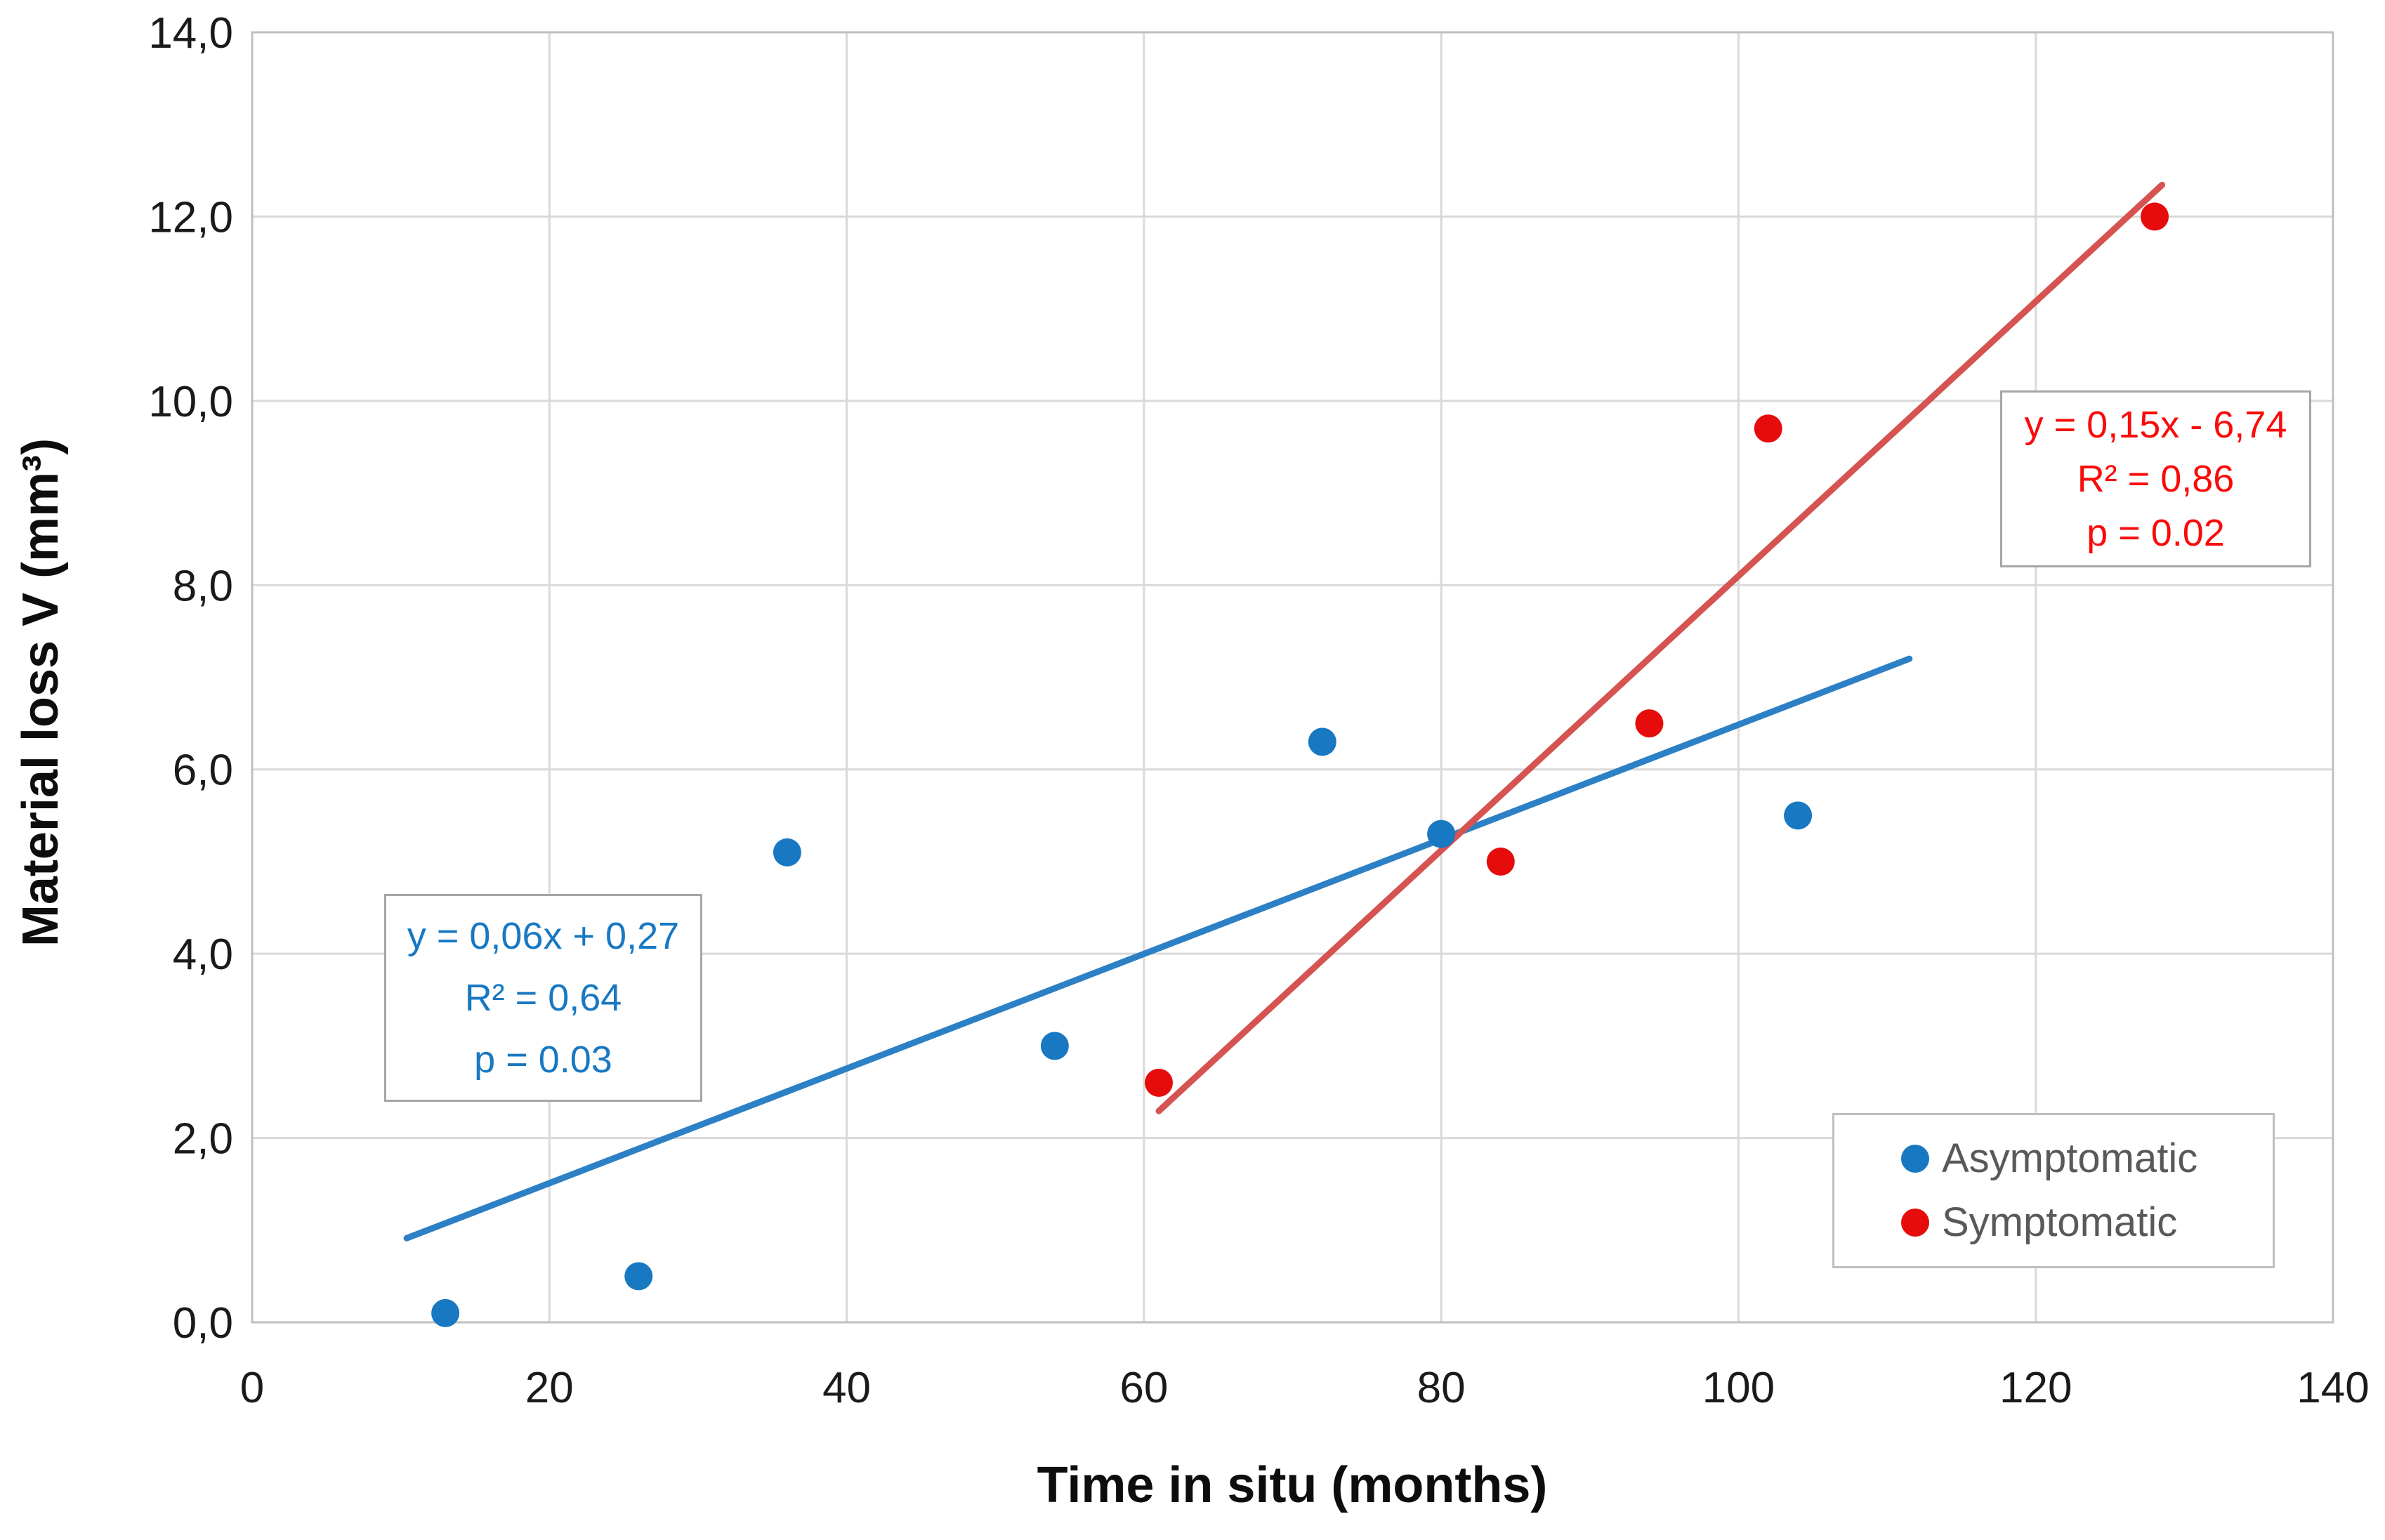 The width and height of the screenshot is (2385, 1540). What do you see at coordinates (543, 936) in the screenshot?
I see `regression-equation: y = 0,06x + 0,27` at bounding box center [543, 936].